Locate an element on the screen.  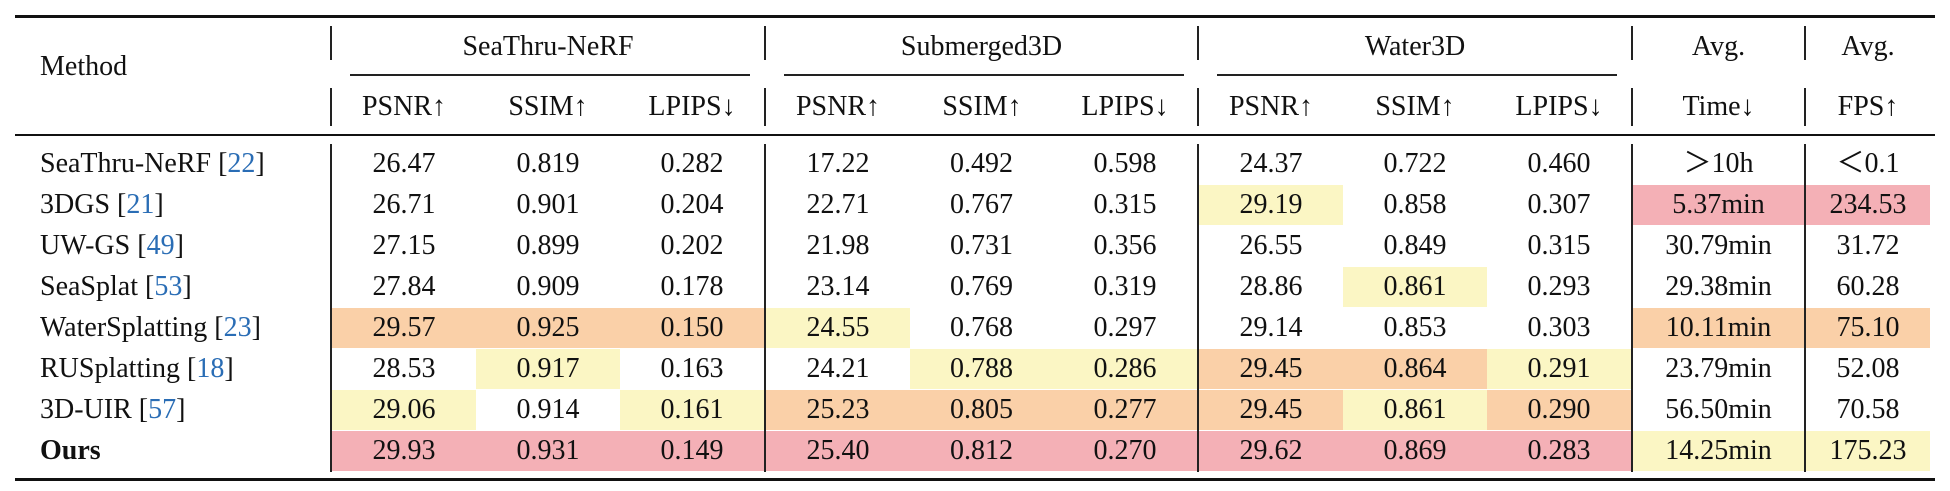
citation-link: 23 is located at coordinates (237, 327).